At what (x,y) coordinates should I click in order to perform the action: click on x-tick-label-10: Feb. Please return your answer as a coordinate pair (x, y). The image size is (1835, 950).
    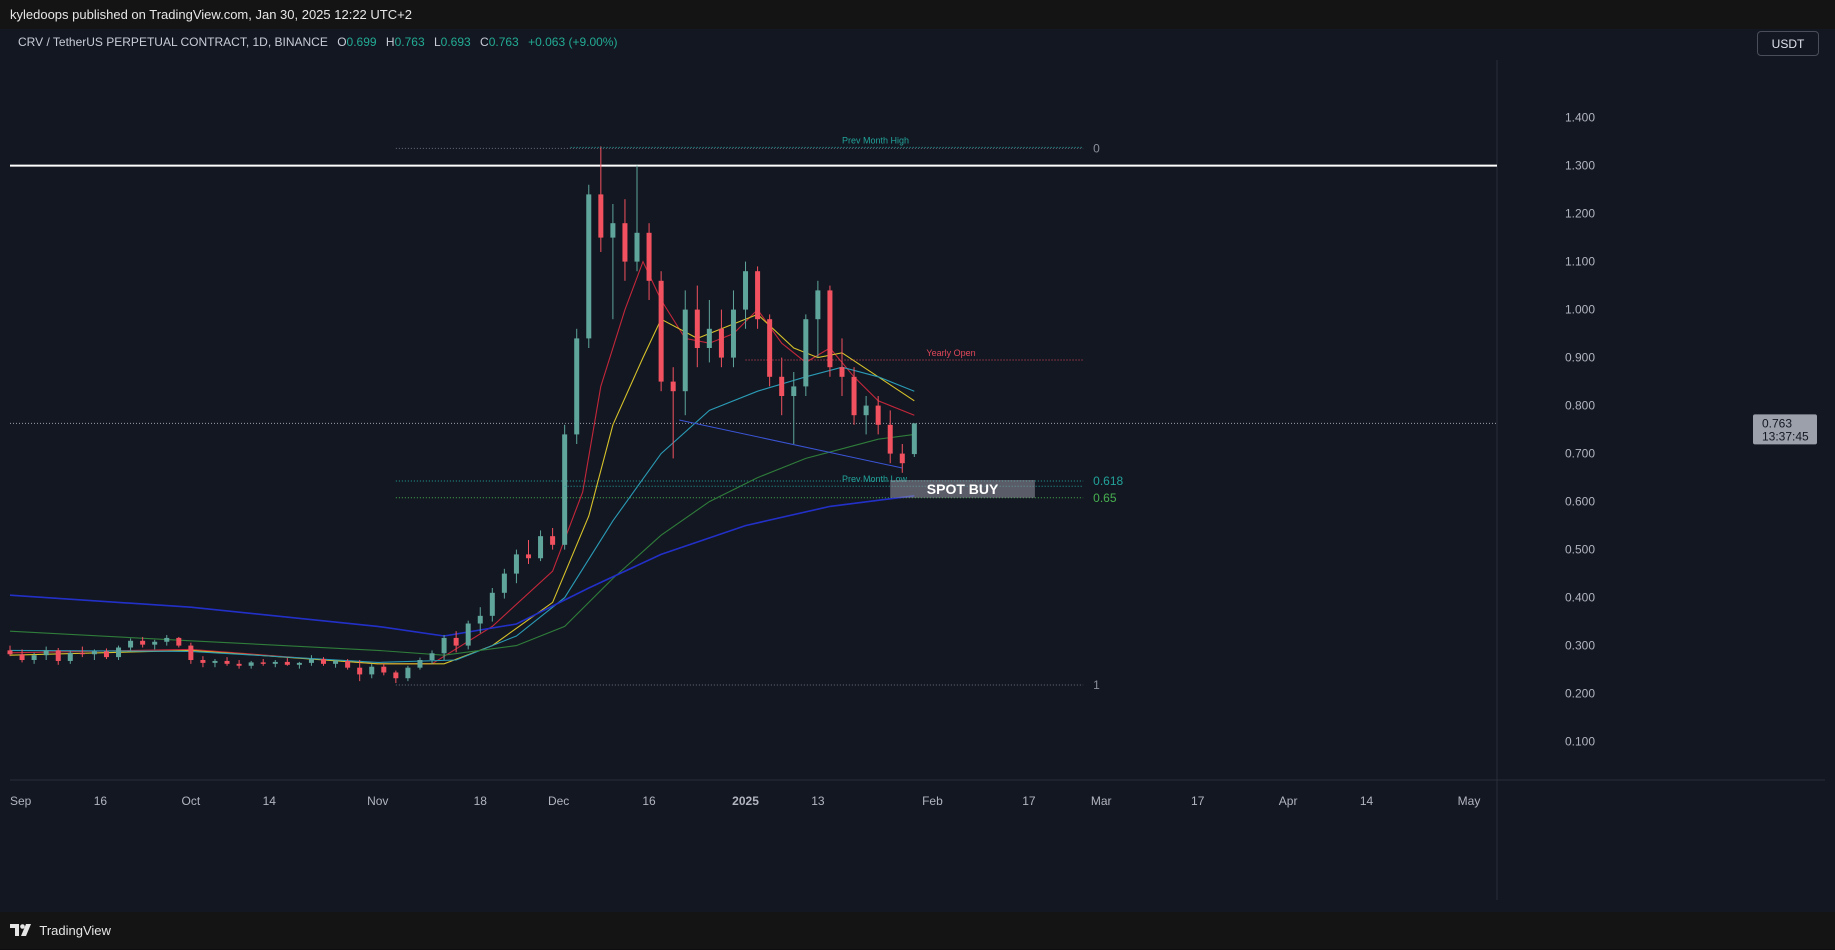
    Looking at the image, I should click on (932, 801).